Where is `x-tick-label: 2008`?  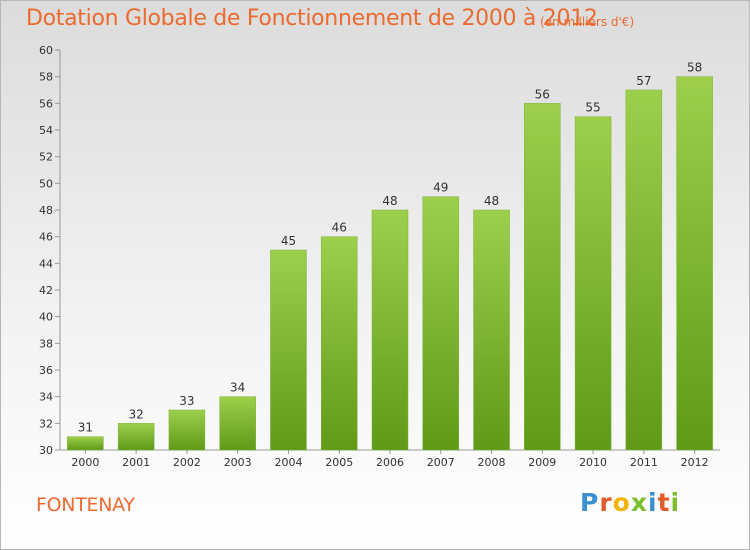 x-tick-label: 2008 is located at coordinates (492, 462).